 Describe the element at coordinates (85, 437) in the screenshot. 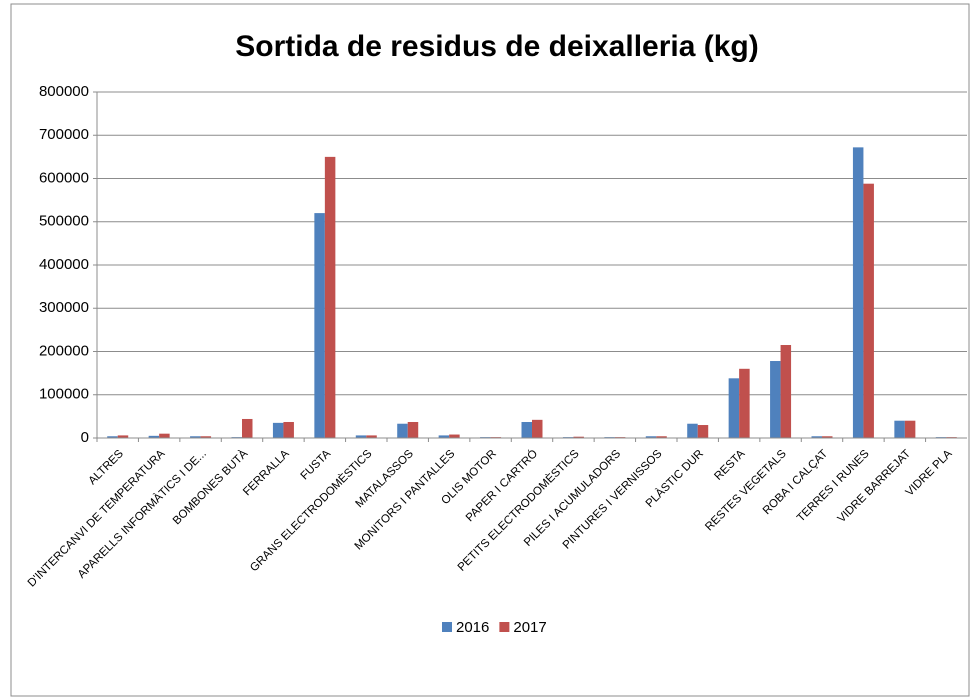

I see `y-tick-label: 0` at that location.